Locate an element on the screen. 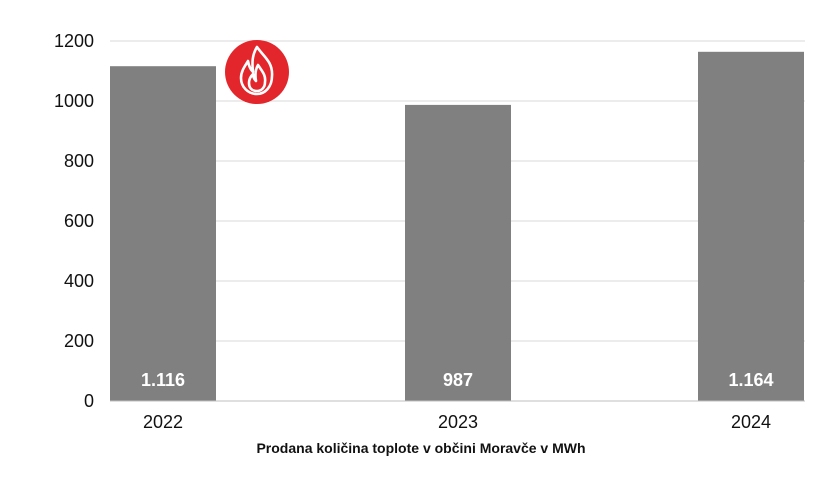 The width and height of the screenshot is (839, 497). bar-2024 is located at coordinates (751, 226).